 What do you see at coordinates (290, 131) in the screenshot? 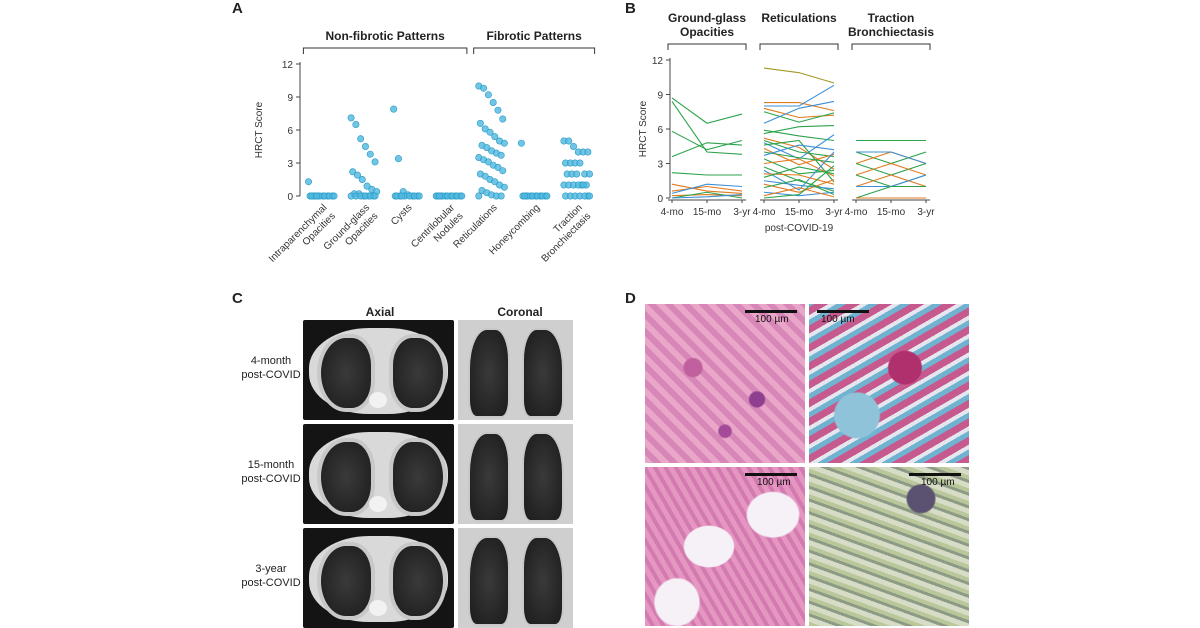
I see `y-tick-label: 6` at bounding box center [290, 131].